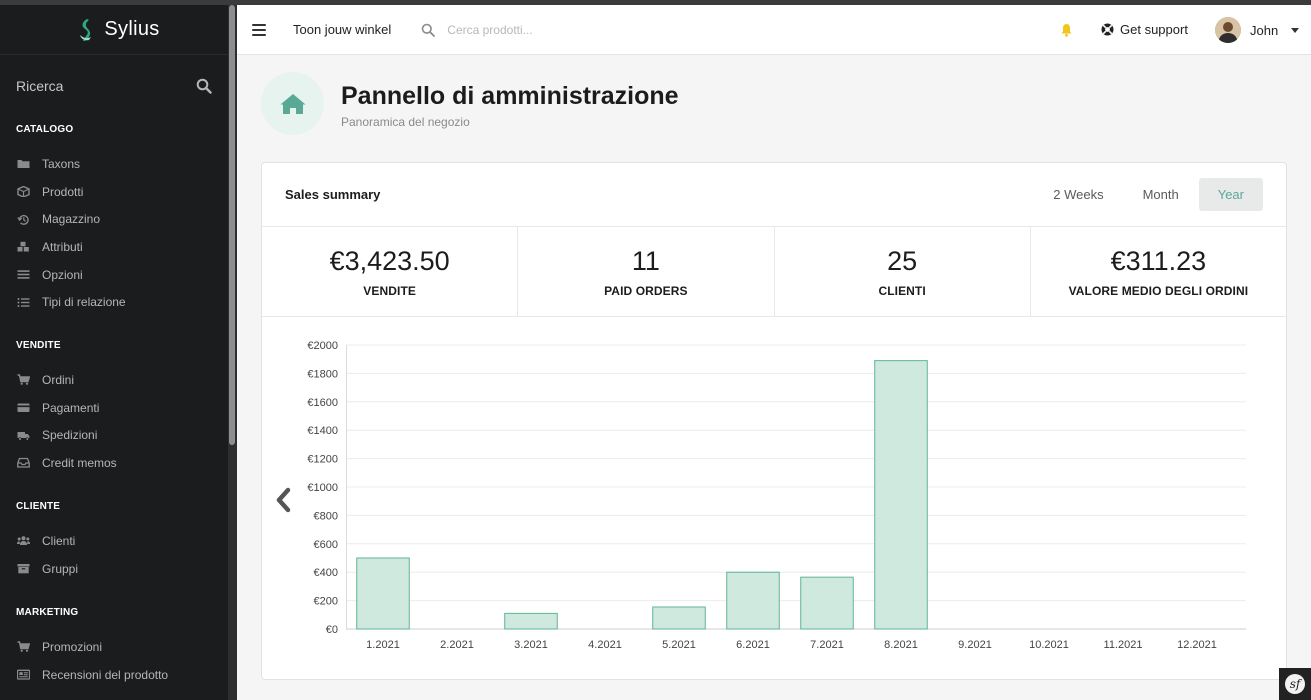 Image resolution: width=1311 pixels, height=700 pixels. I want to click on sidebar-section-title: CATALOGO, so click(45, 129).